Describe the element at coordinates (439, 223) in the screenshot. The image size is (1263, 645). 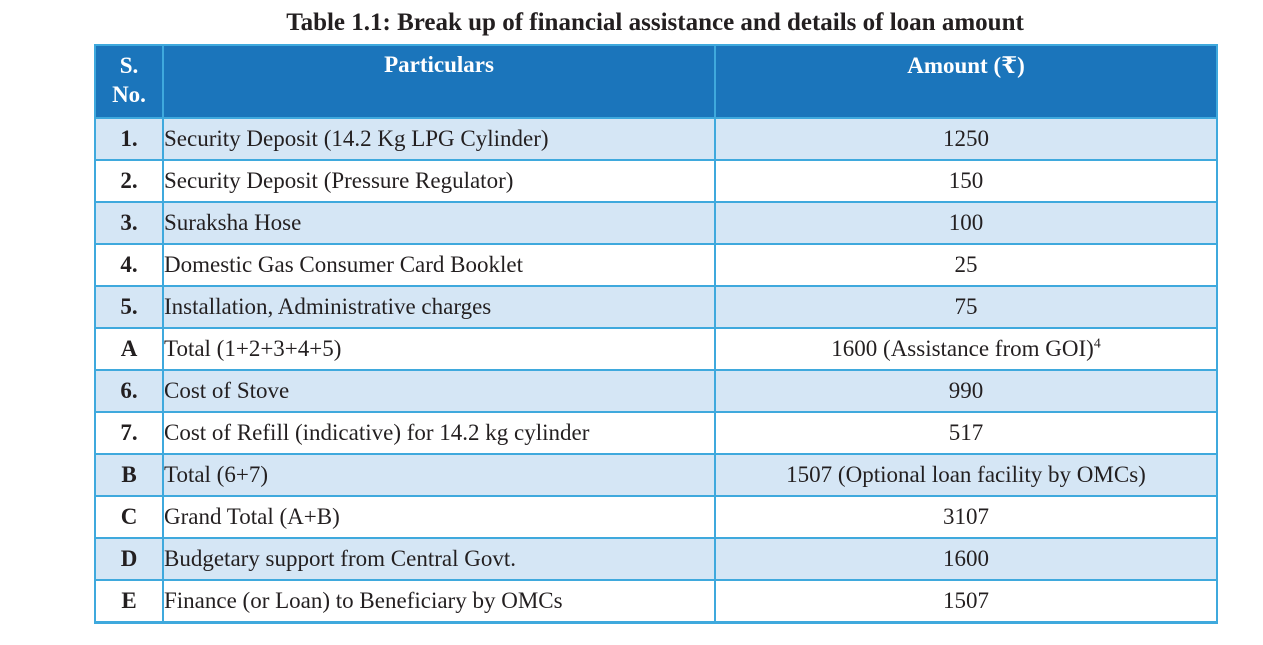
I see `particulars-cell: Suraksha Hose` at that location.